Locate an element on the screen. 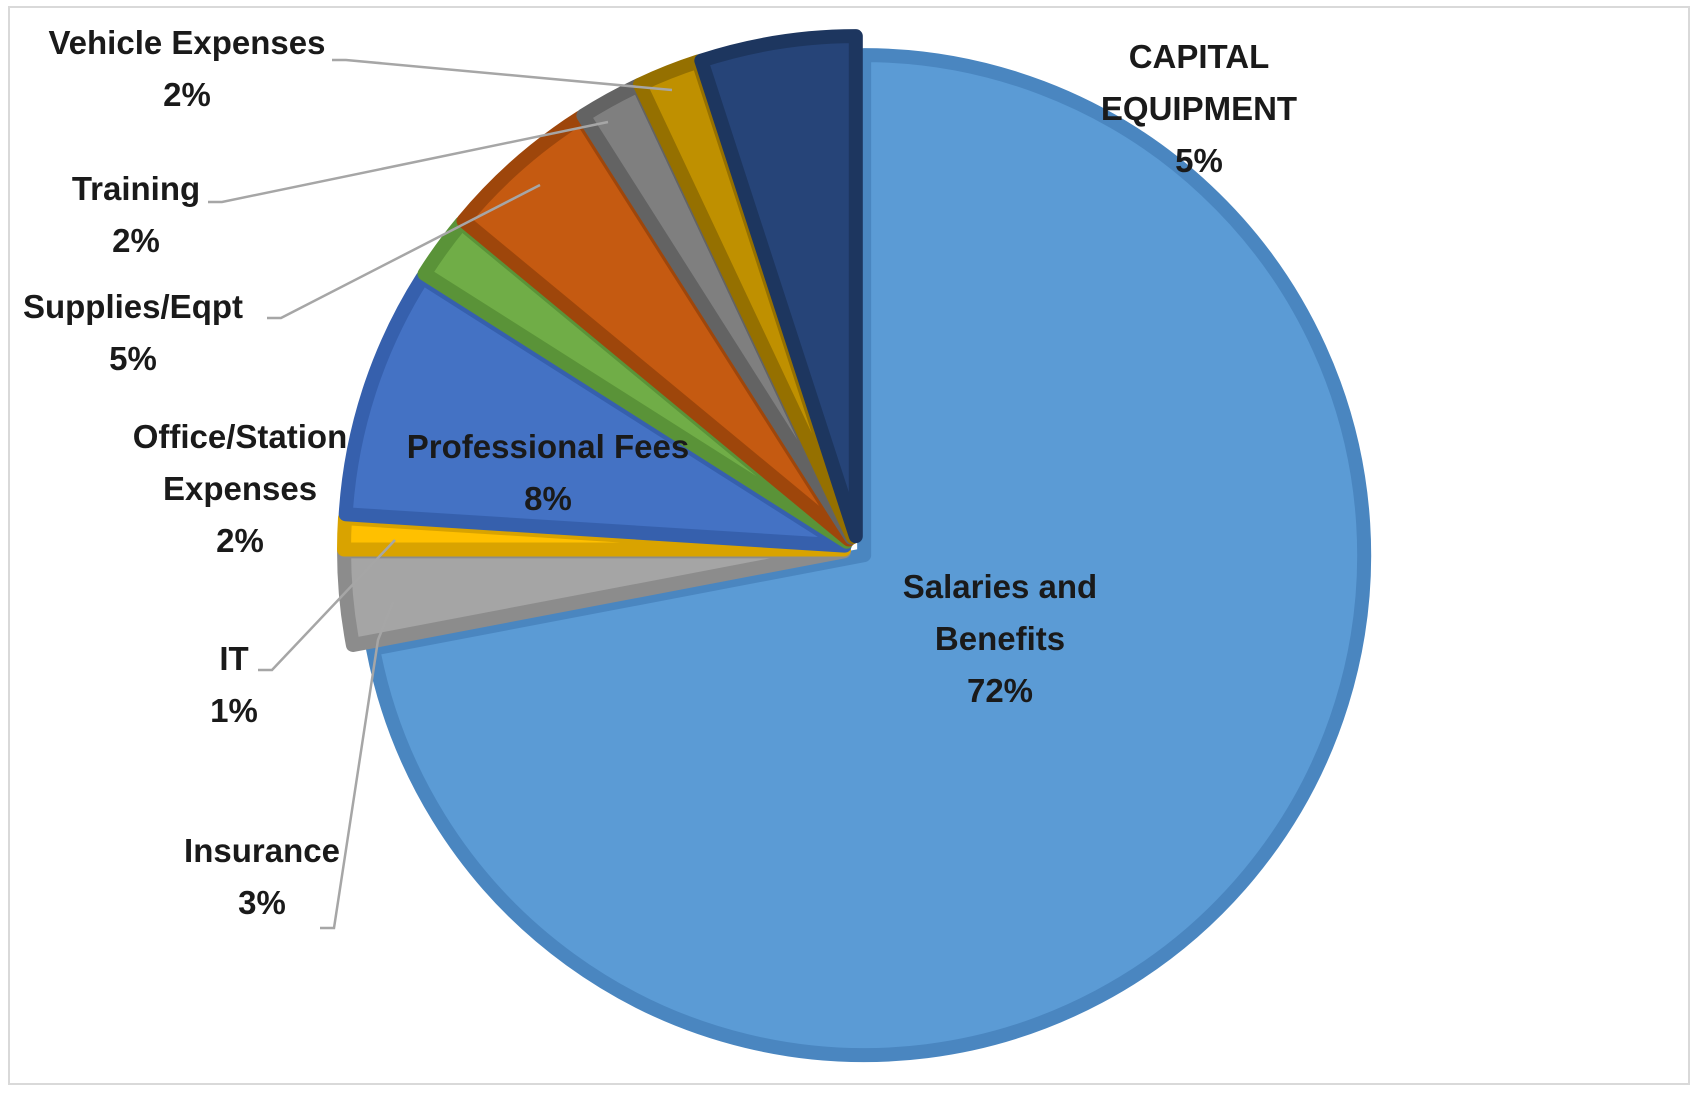  data-label-supplies-eqpt: Supplies/Eqpt 5% is located at coordinates (133, 332).